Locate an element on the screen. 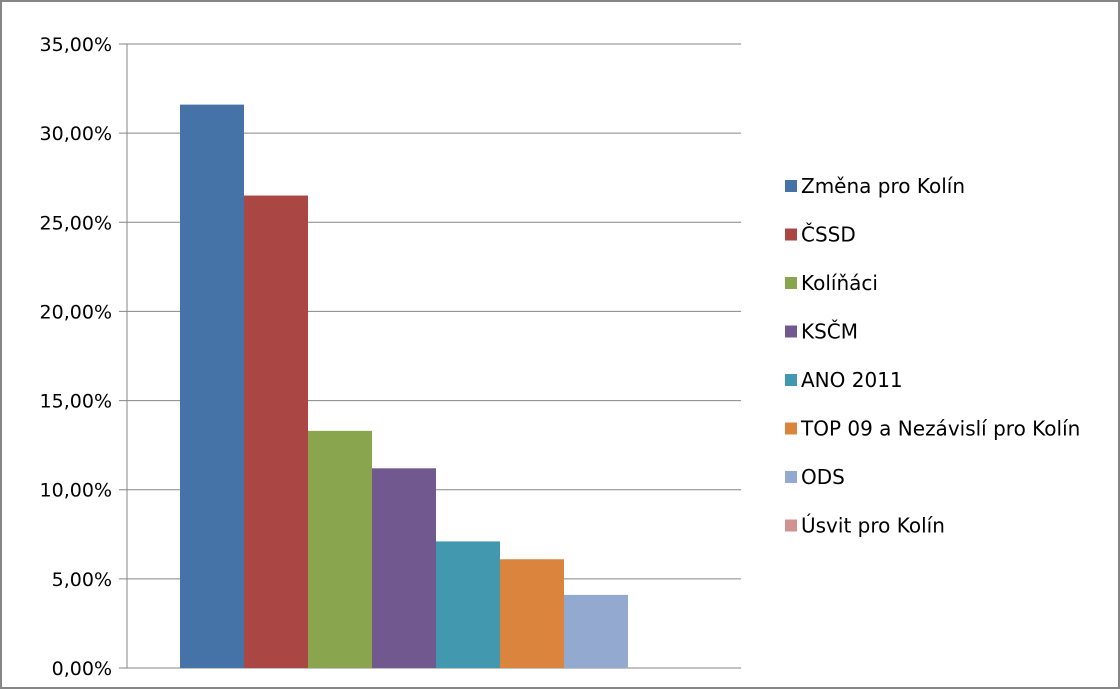 This screenshot has width=1120, height=689. y-tick-label: 35,00% is located at coordinates (76, 45).